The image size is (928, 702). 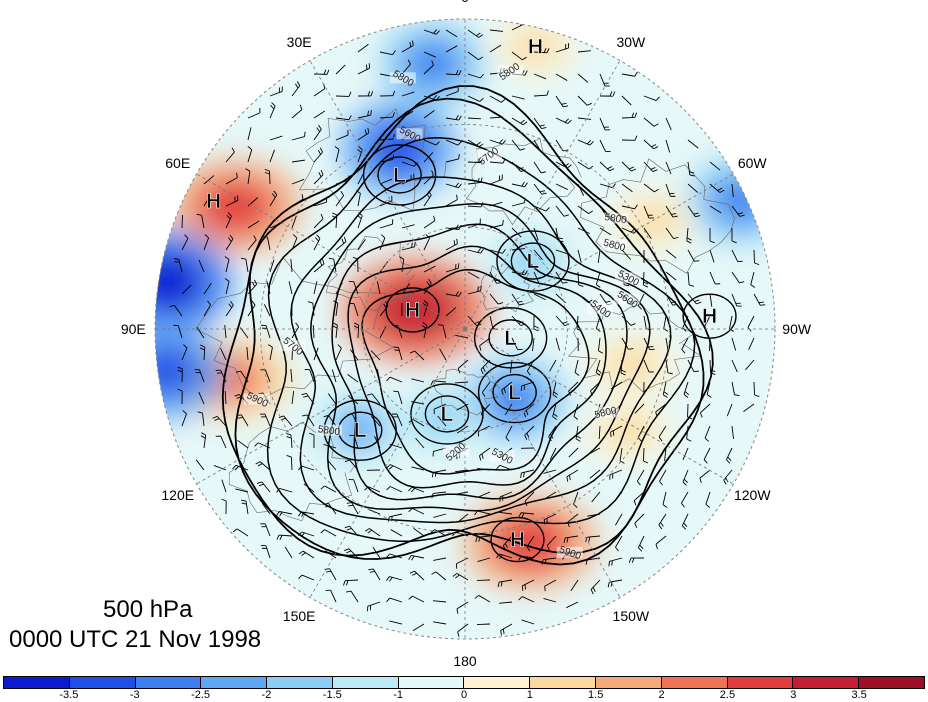 I want to click on low-pressure-marker: L, so click(x=533, y=261).